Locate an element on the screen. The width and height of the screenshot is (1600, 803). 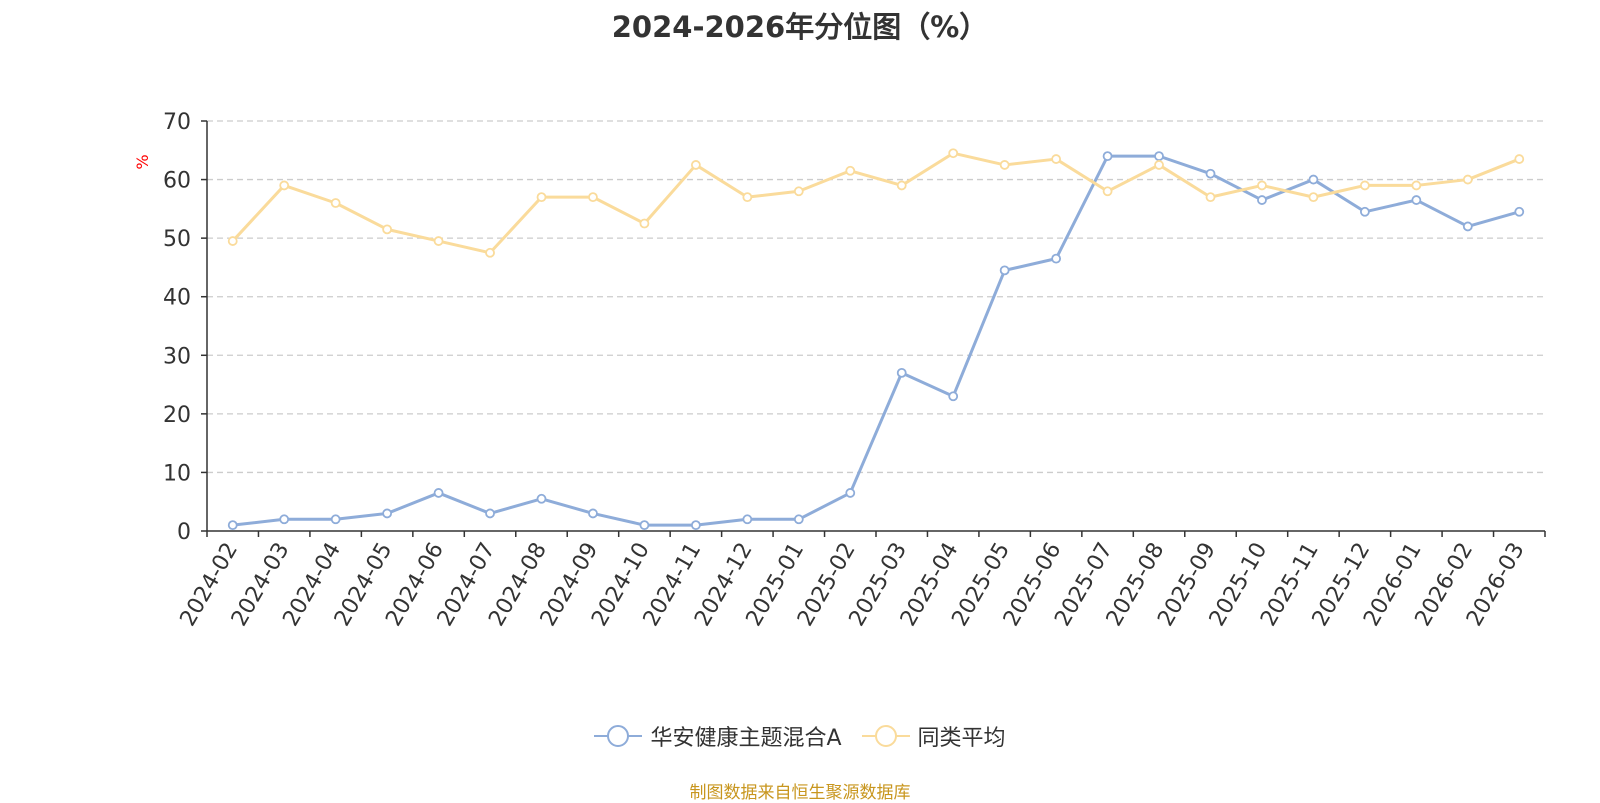
legend-label-series-2: 同类平均 is located at coordinates (961, 738).